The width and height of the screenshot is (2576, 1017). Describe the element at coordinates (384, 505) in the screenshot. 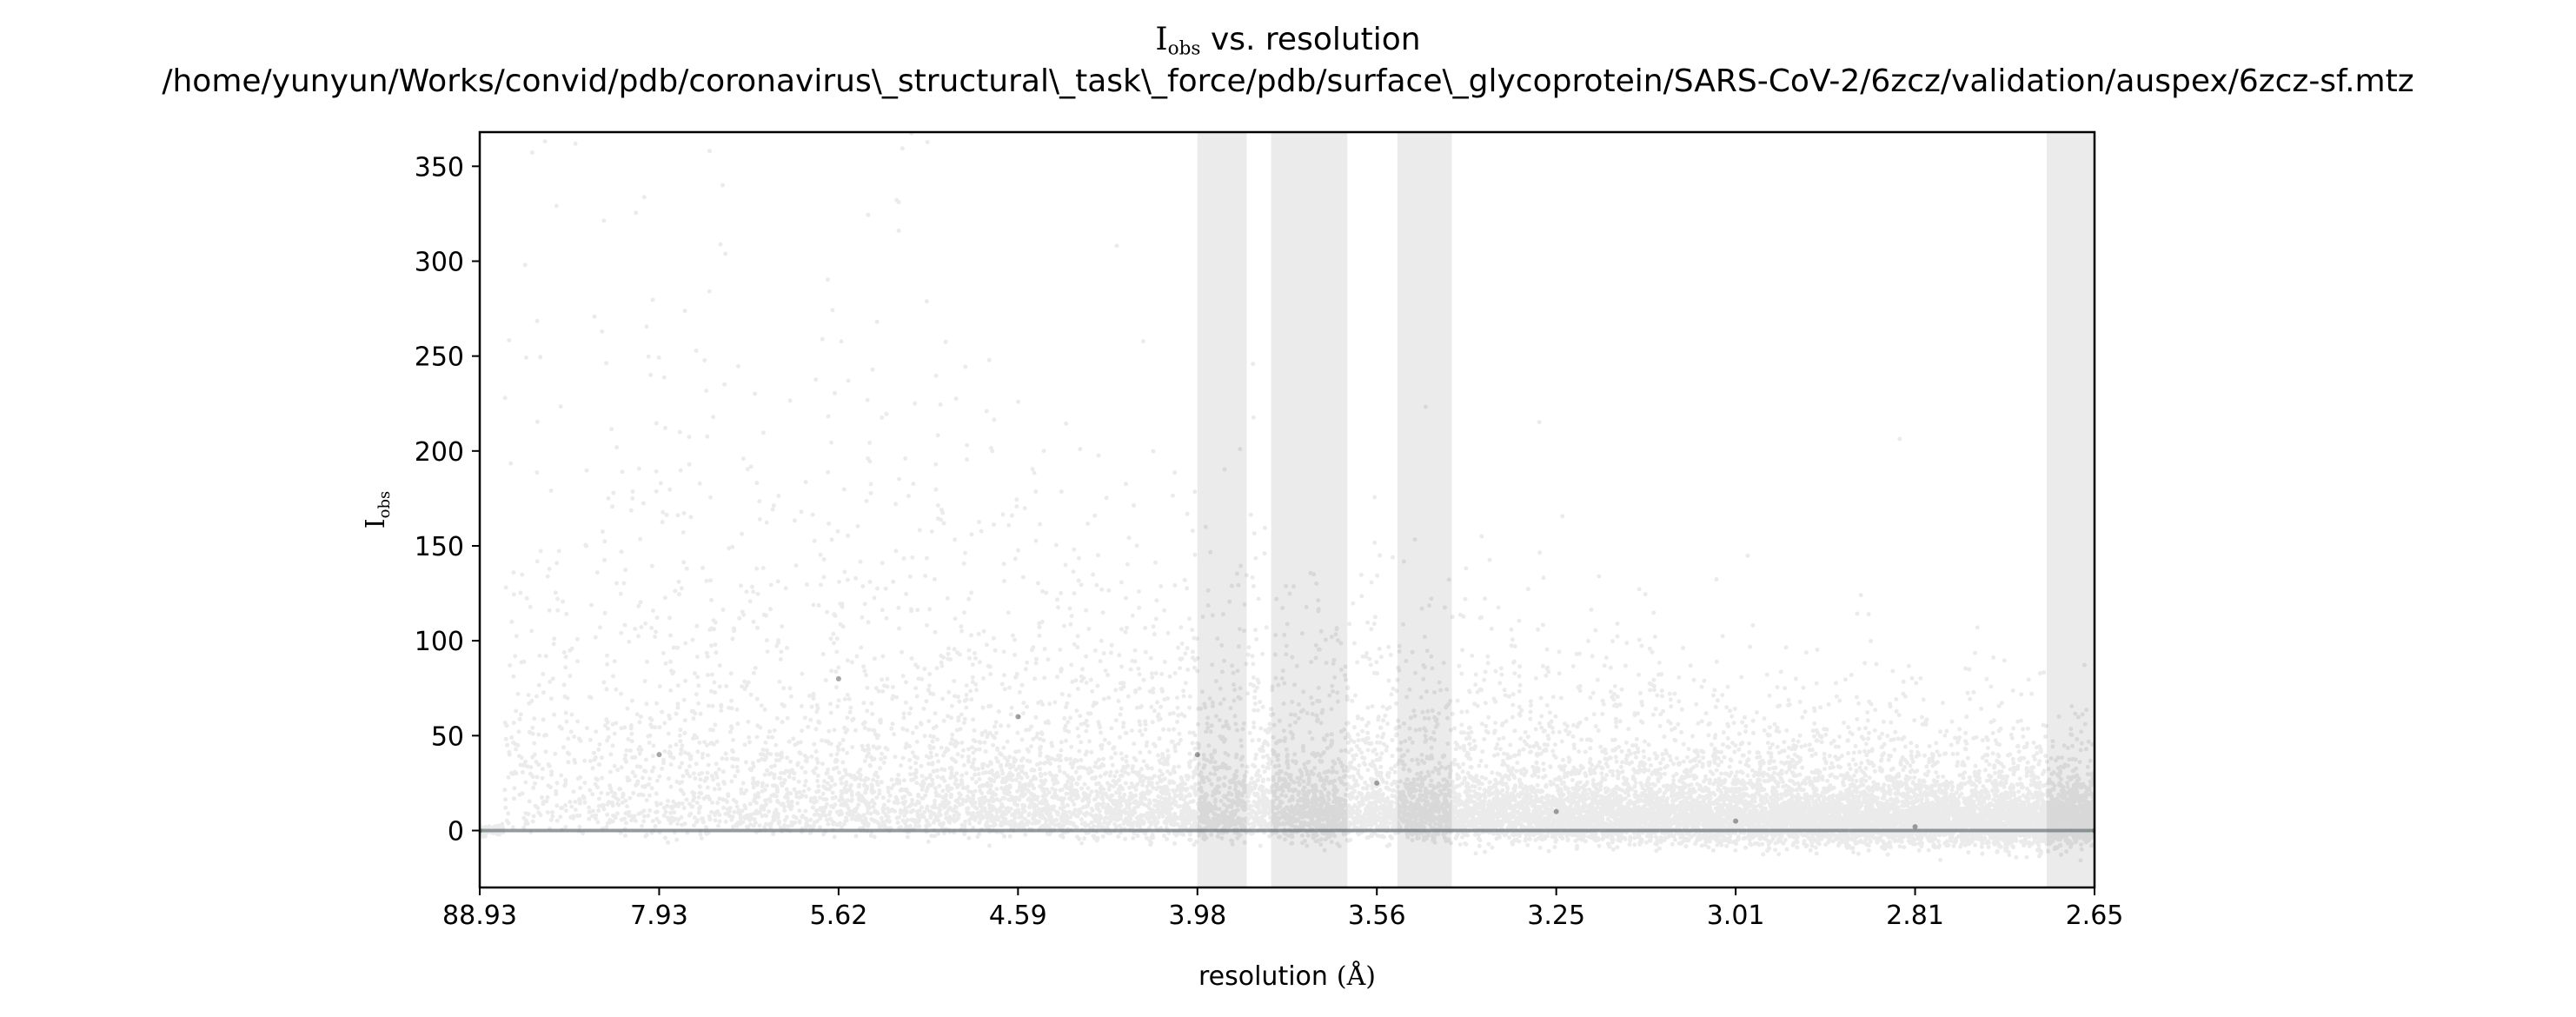

I see `y-axis-label-subscript: obs` at that location.